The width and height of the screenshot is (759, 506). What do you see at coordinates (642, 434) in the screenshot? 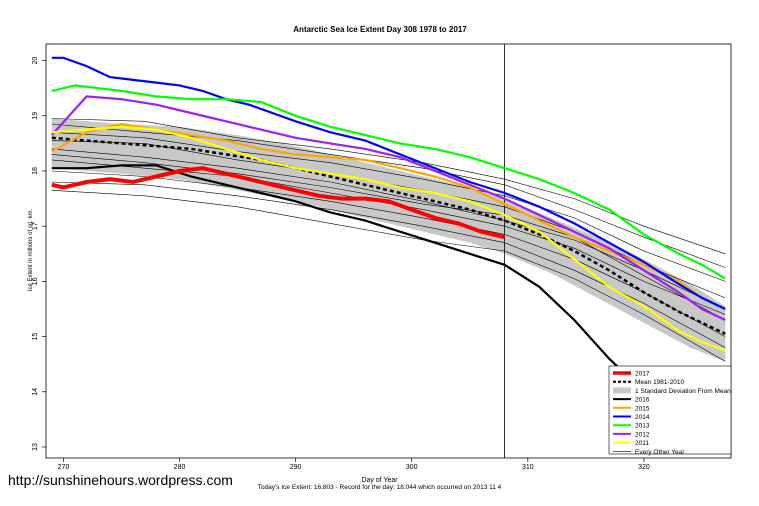
I see `legend-label: 2012` at bounding box center [642, 434].